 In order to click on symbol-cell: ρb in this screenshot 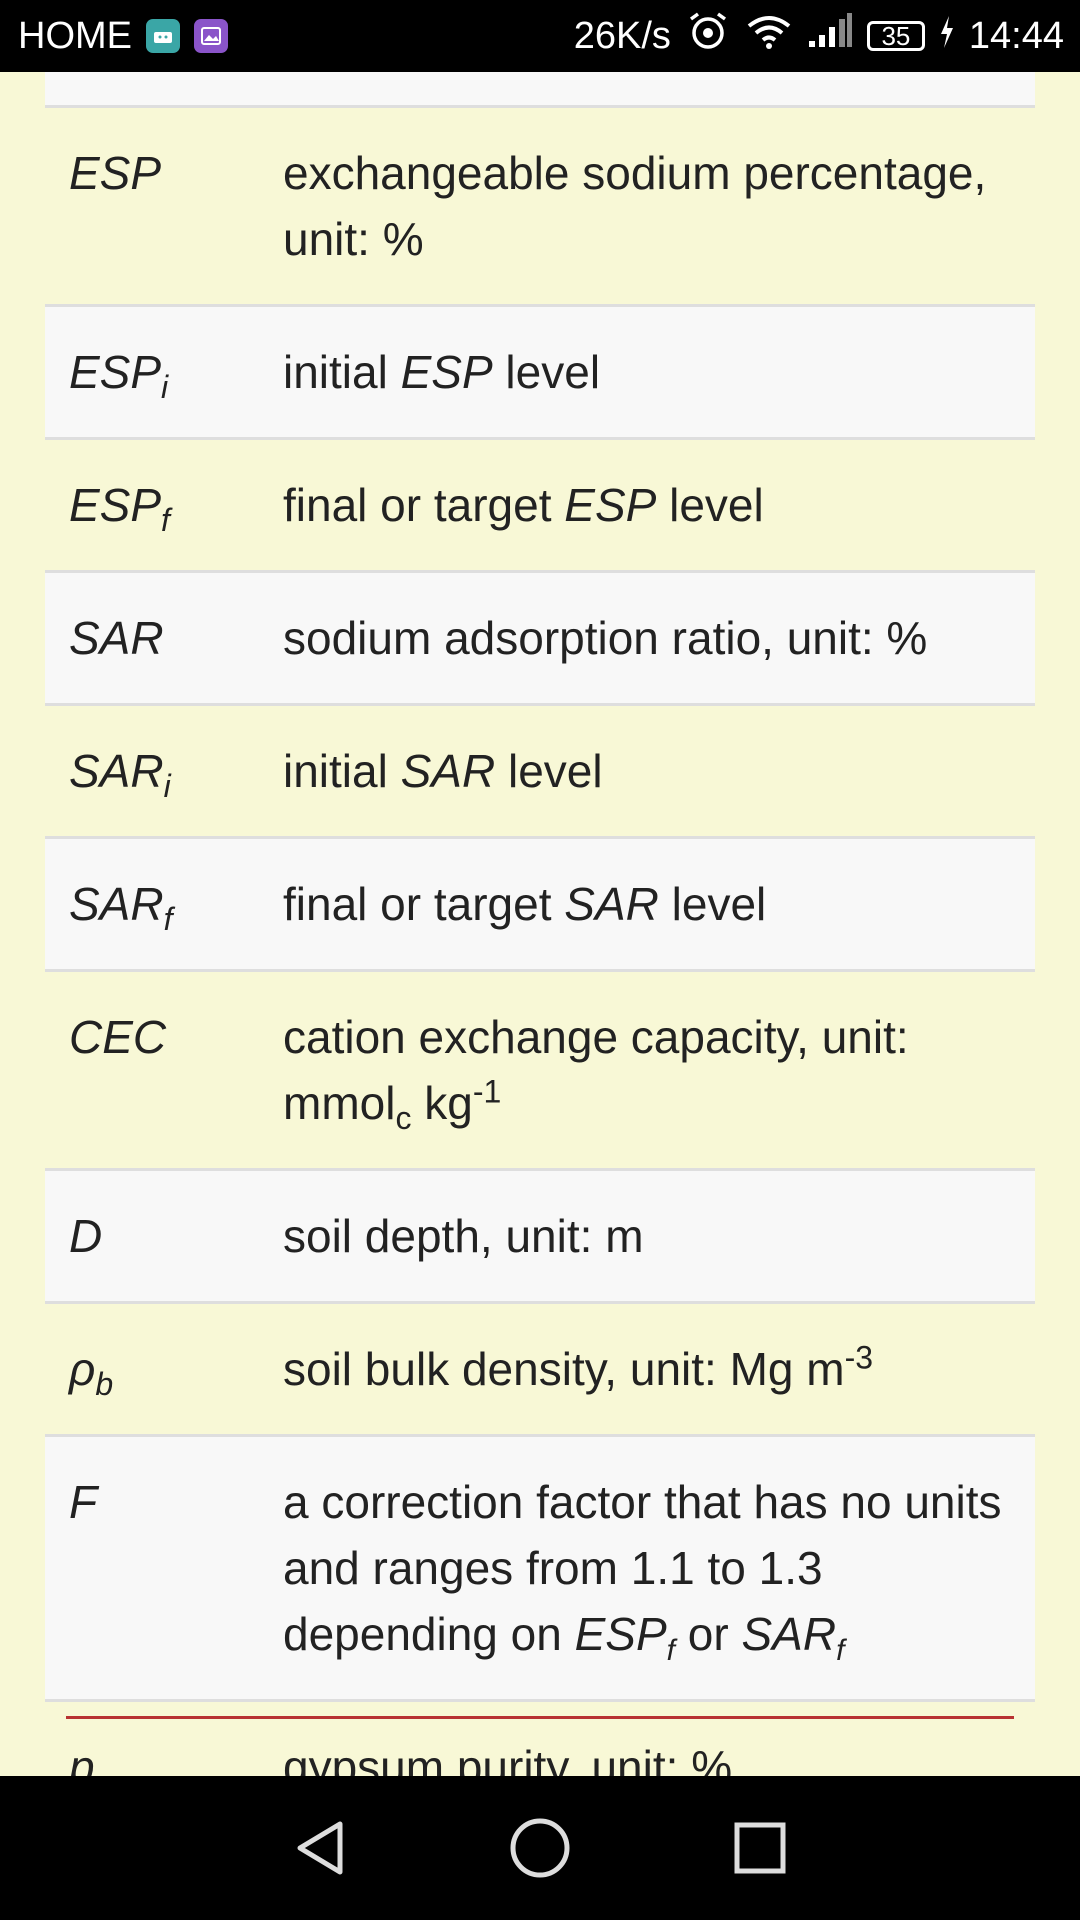, I will do `click(91, 1373)`.